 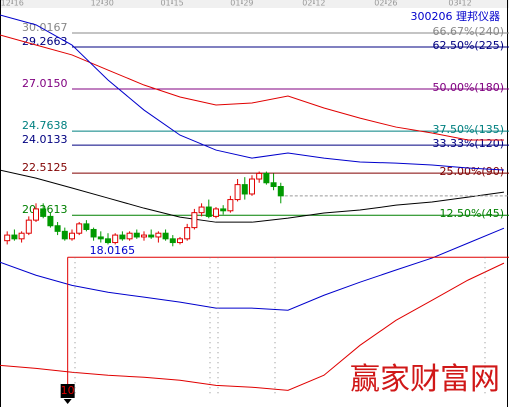 What do you see at coordinates (45, 139) in the screenshot?
I see `level-label: 24.0133` at bounding box center [45, 139].